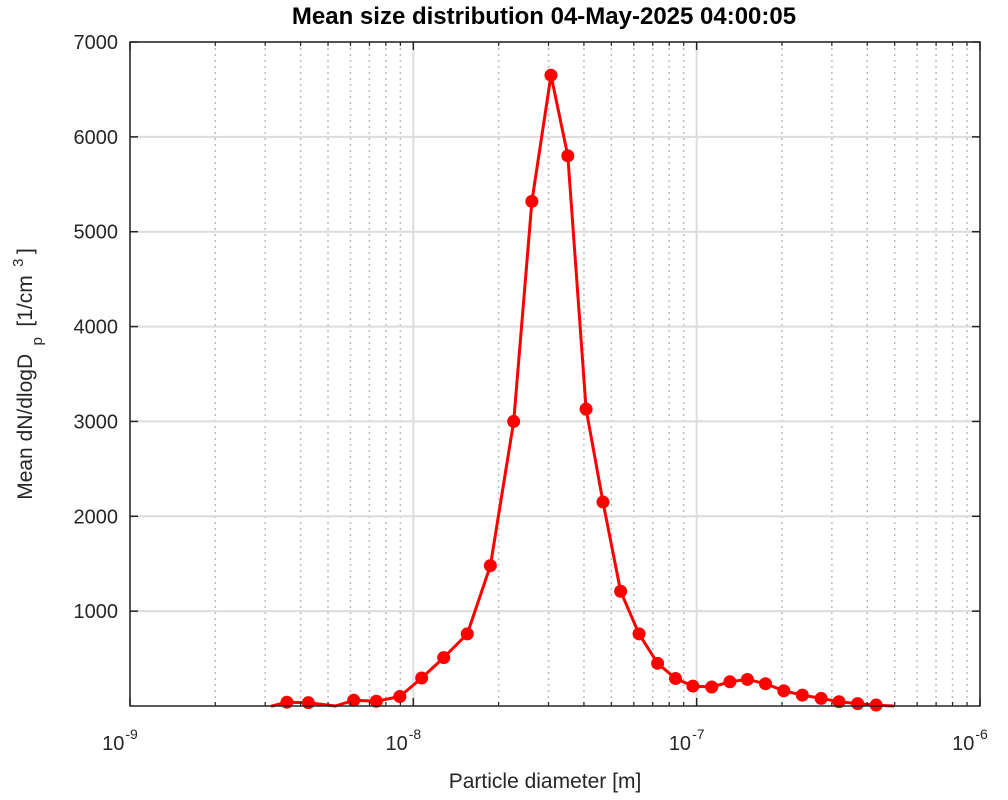 This screenshot has height=800, width=1008. What do you see at coordinates (96, 612) in the screenshot?
I see `y-tick-label: 1000` at bounding box center [96, 612].